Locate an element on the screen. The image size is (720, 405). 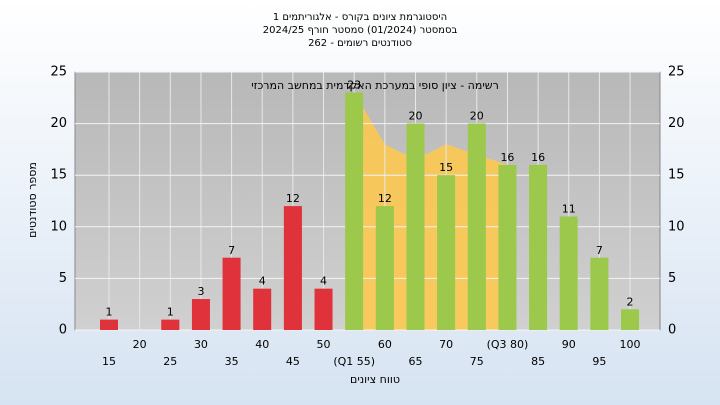
x-tick-label: 40 is located at coordinates (262, 344).